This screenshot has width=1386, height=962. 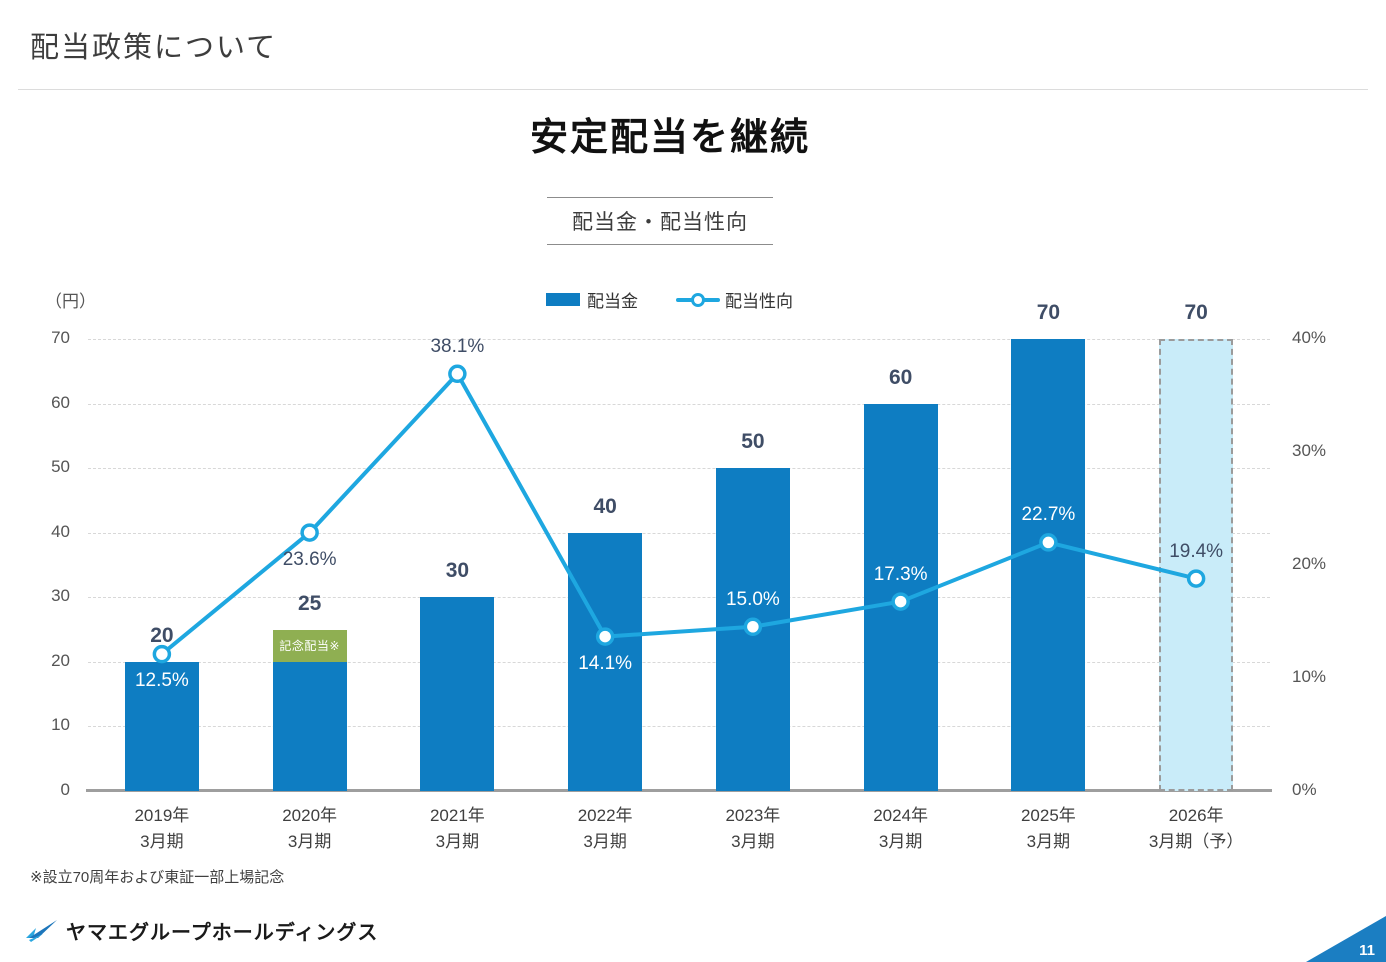 What do you see at coordinates (752, 599) in the screenshot?
I see `payout-ratio-label: 15.0%` at bounding box center [752, 599].